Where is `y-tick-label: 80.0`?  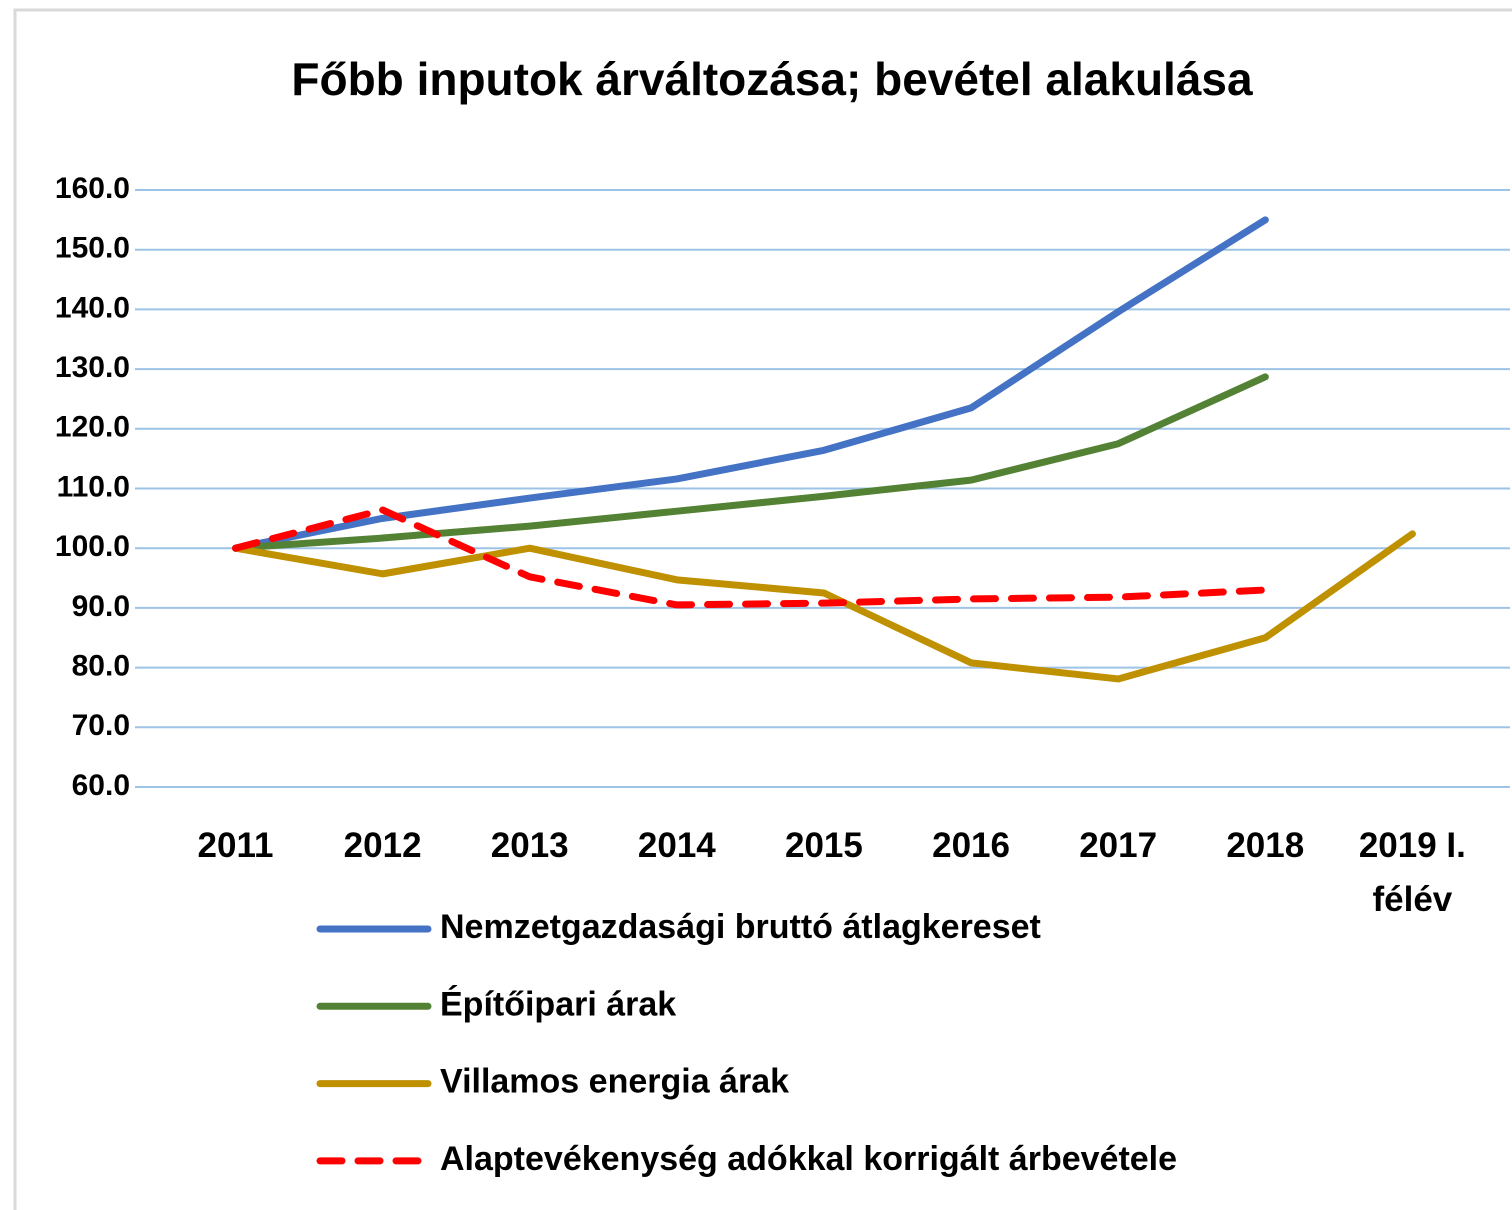
y-tick-label: 80.0 is located at coordinates (101, 666).